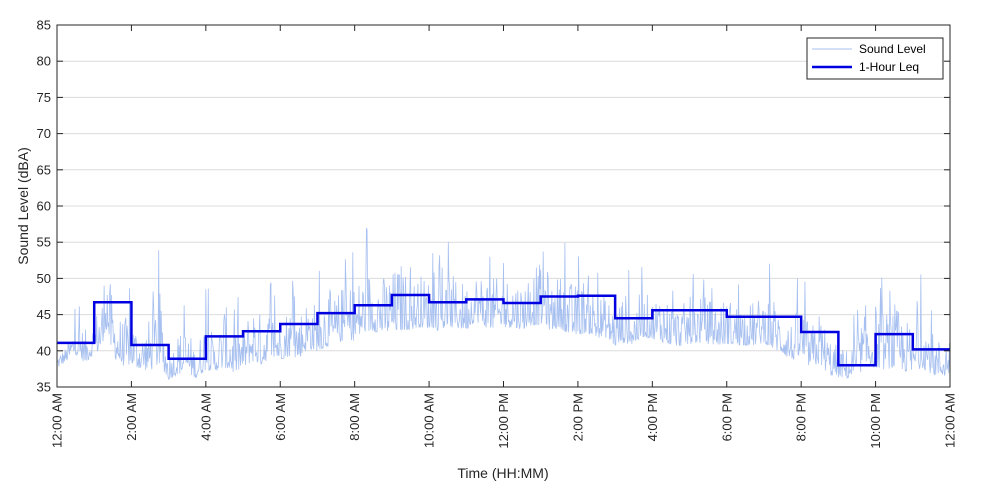  What do you see at coordinates (44, 169) in the screenshot?
I see `y-tick-label: 65` at bounding box center [44, 169].